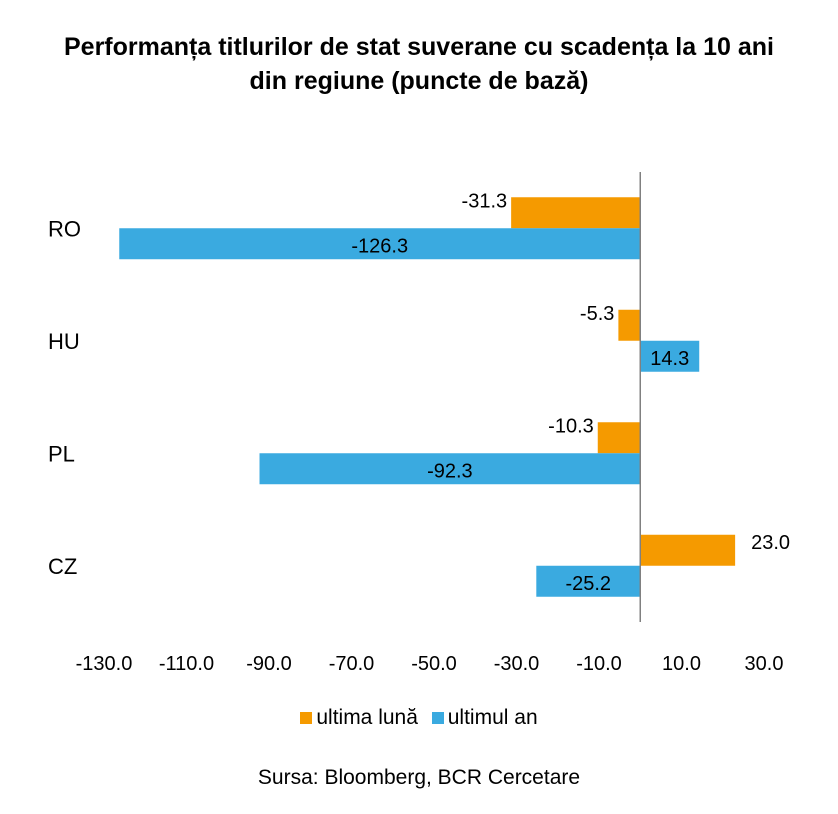  I want to click on data-label-cz-ultima-luna: 23.0, so click(770, 543).